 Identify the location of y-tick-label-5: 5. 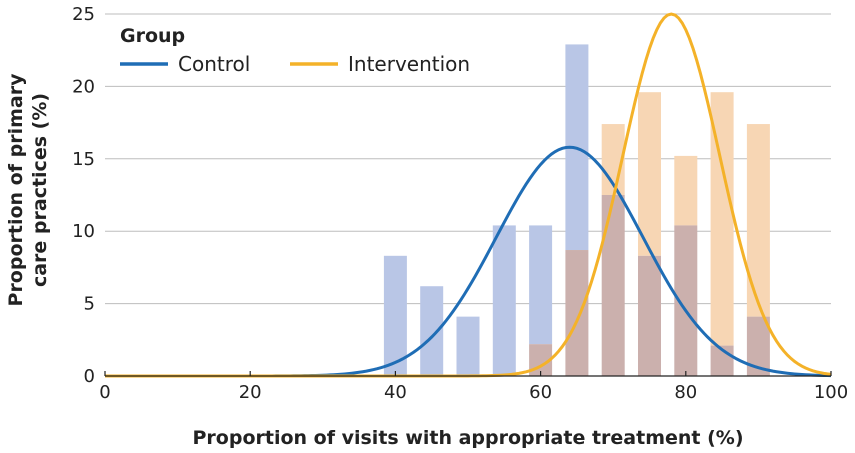
(89, 304).